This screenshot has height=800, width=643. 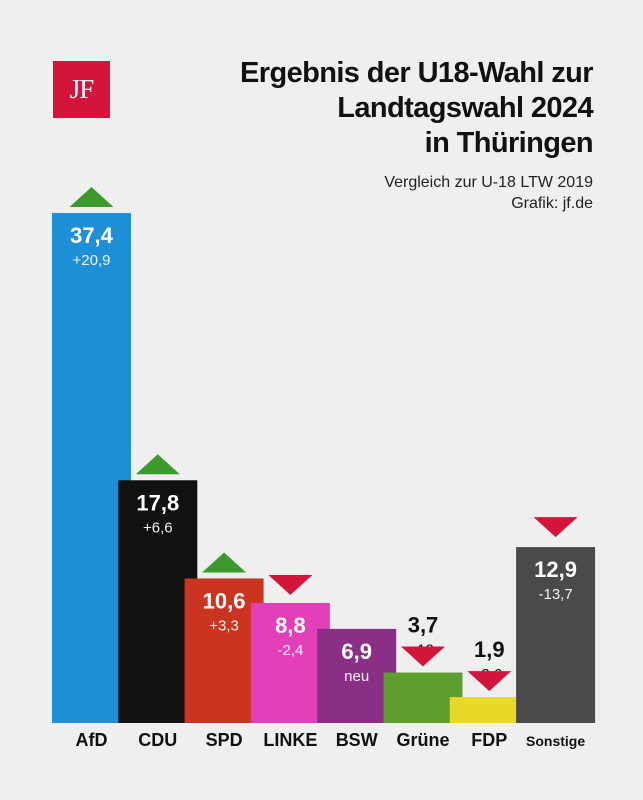 I want to click on bar-sonstige, so click(x=556, y=635).